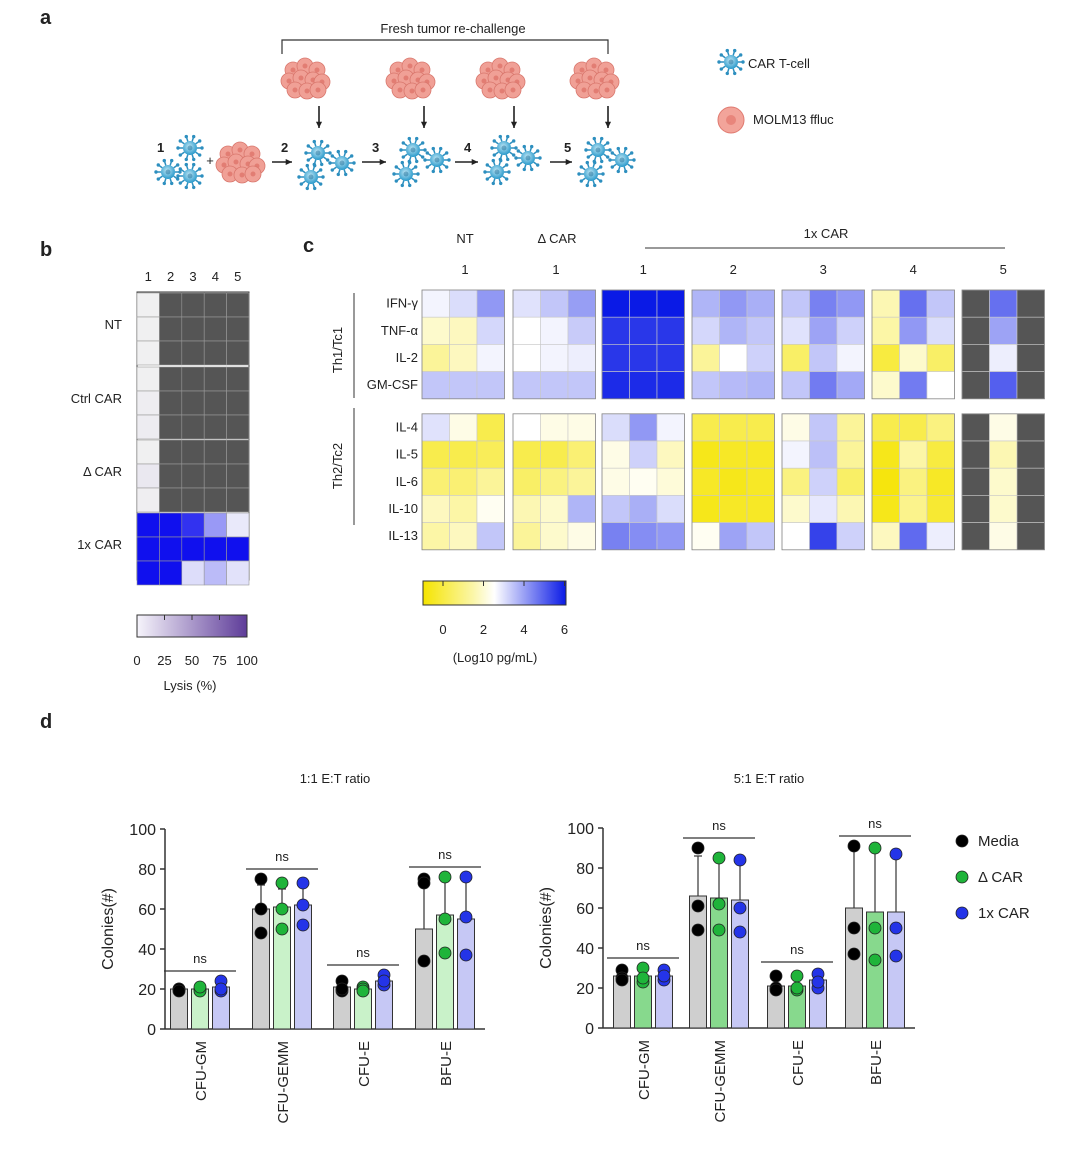 The image size is (1080, 1164). I want to click on cytokine-round-label: 5, so click(1003, 269).